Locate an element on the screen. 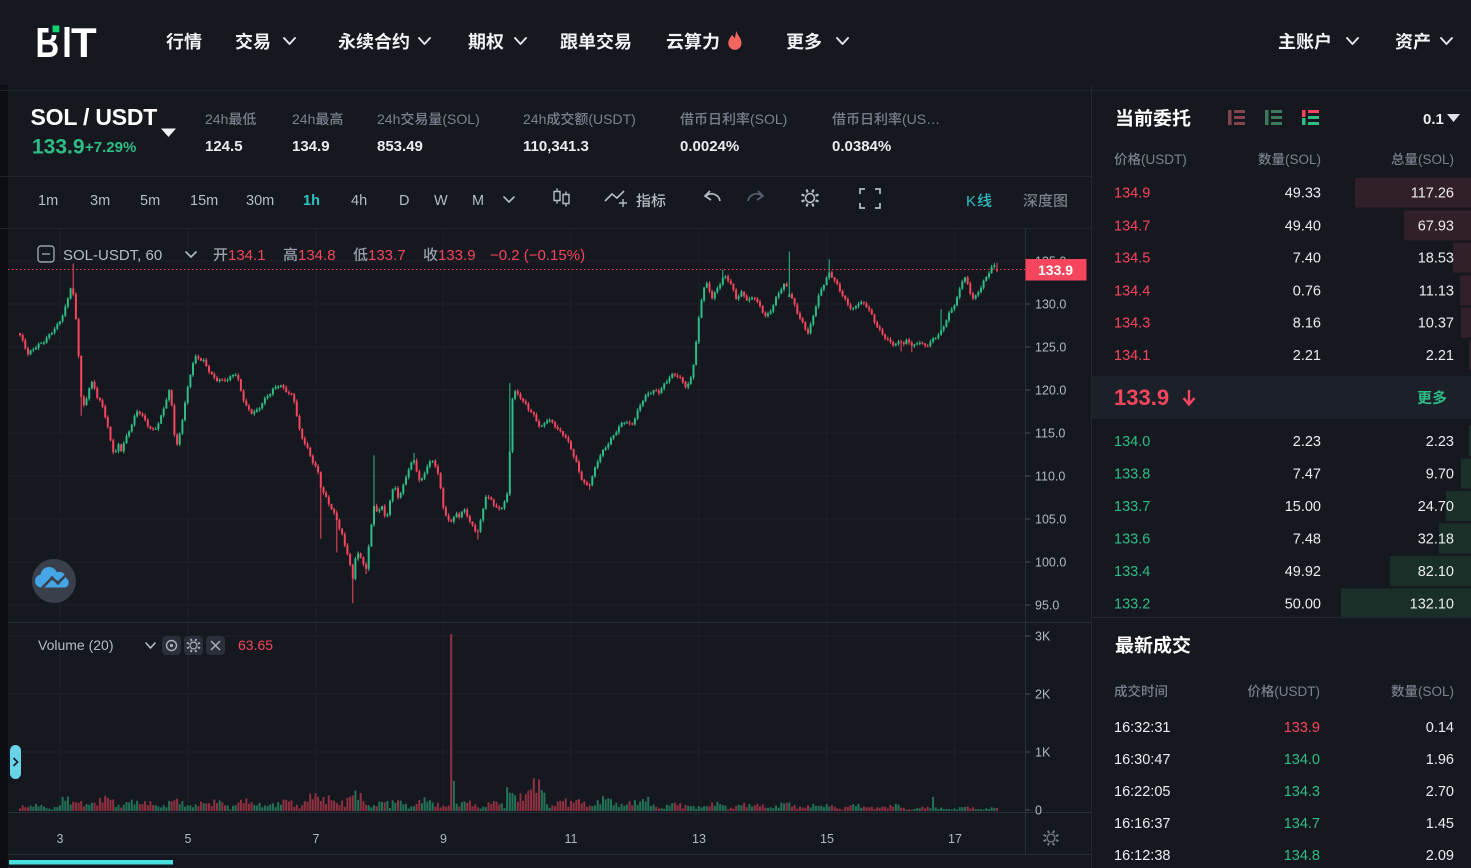 The height and width of the screenshot is (868, 1471). svg-text: 133.6 is located at coordinates (1132, 540).